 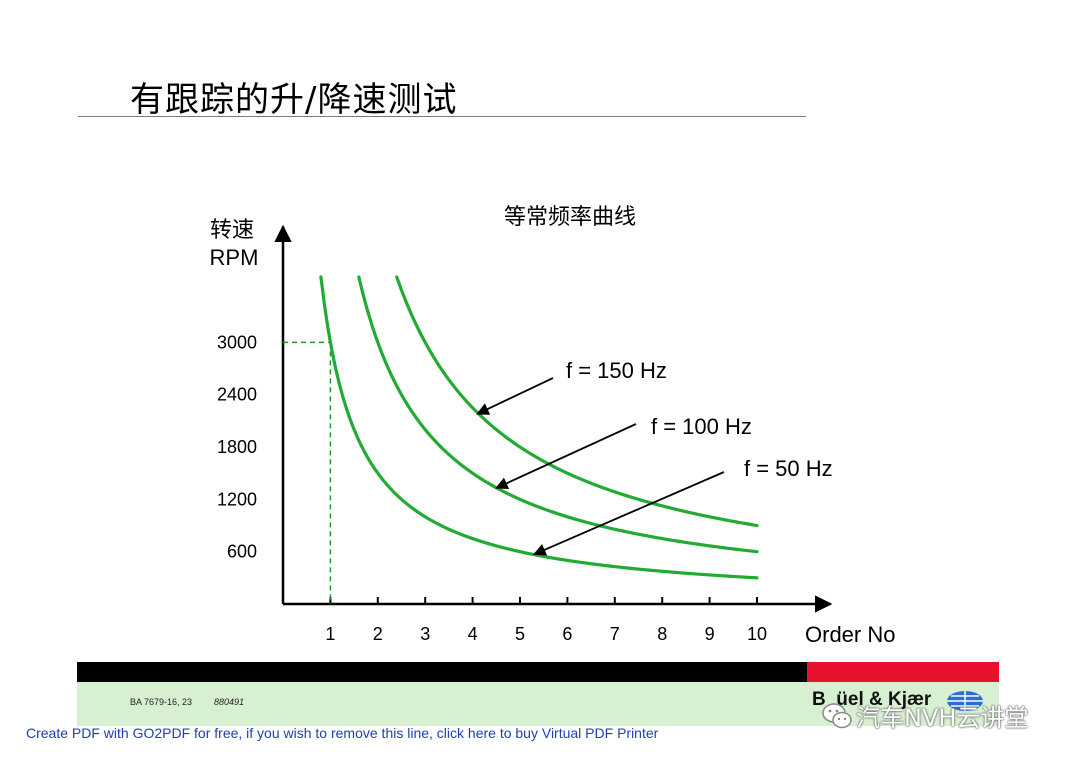 I want to click on x-tick-label: 7, so click(x=615, y=634).